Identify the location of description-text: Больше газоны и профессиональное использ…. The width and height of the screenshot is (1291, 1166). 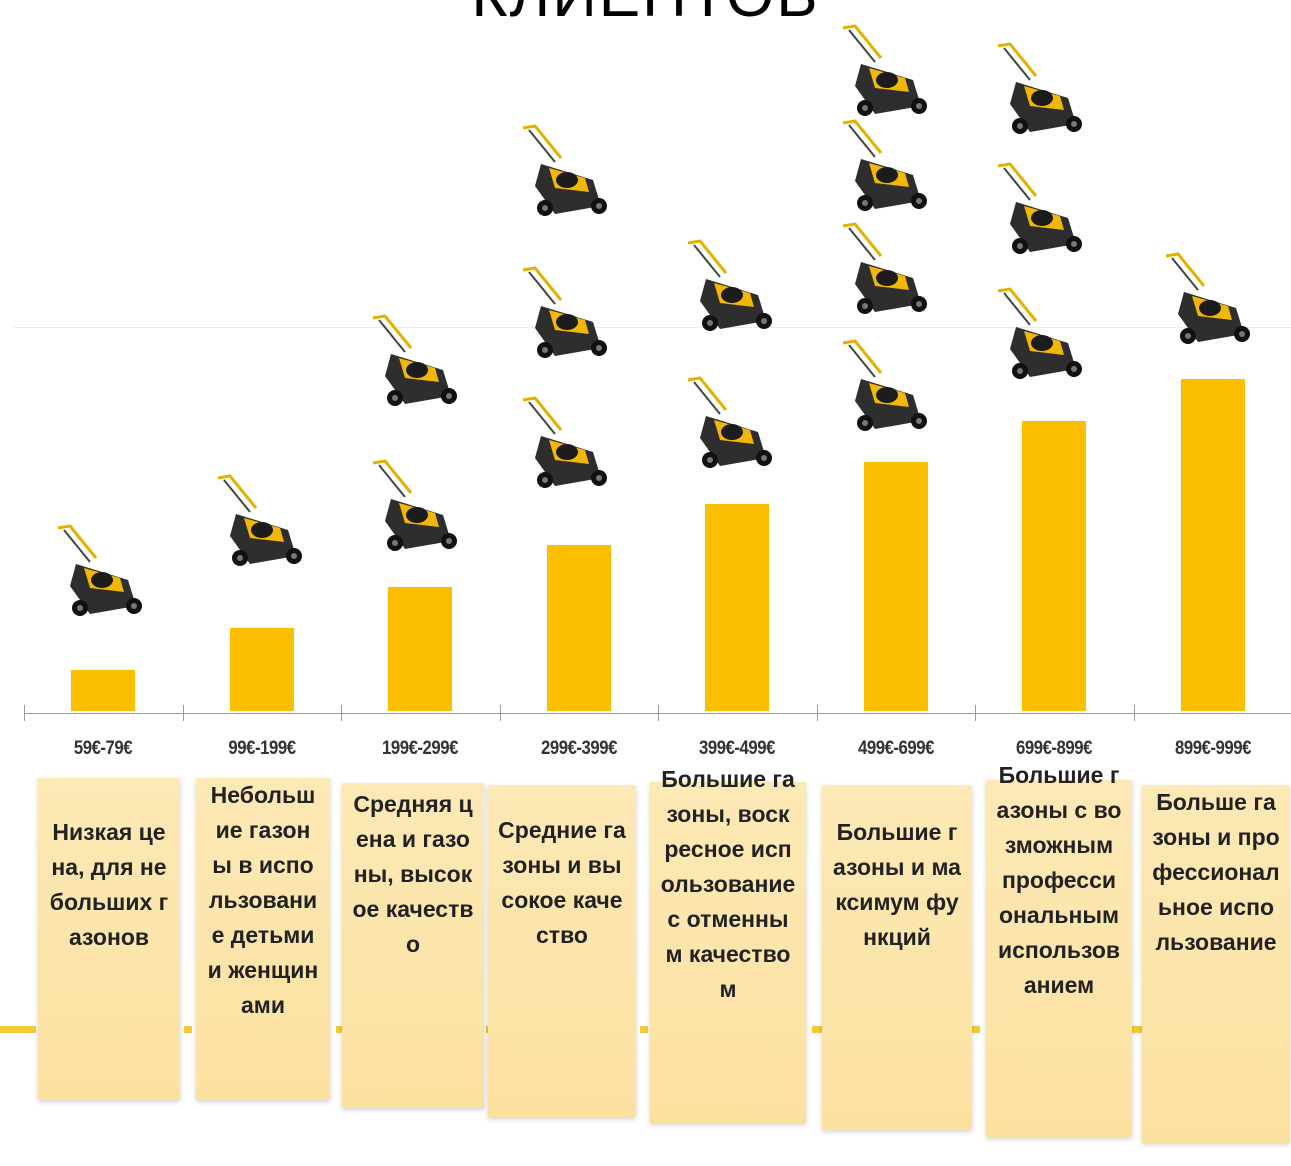
(1216, 872).